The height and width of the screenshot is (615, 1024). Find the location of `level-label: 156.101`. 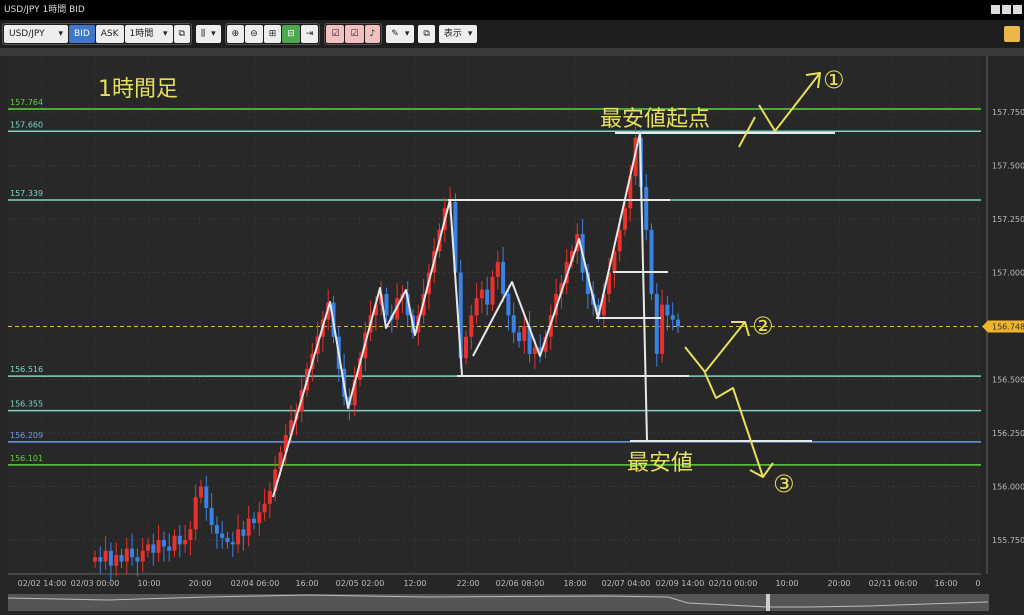

level-label: 156.101 is located at coordinates (26, 458).